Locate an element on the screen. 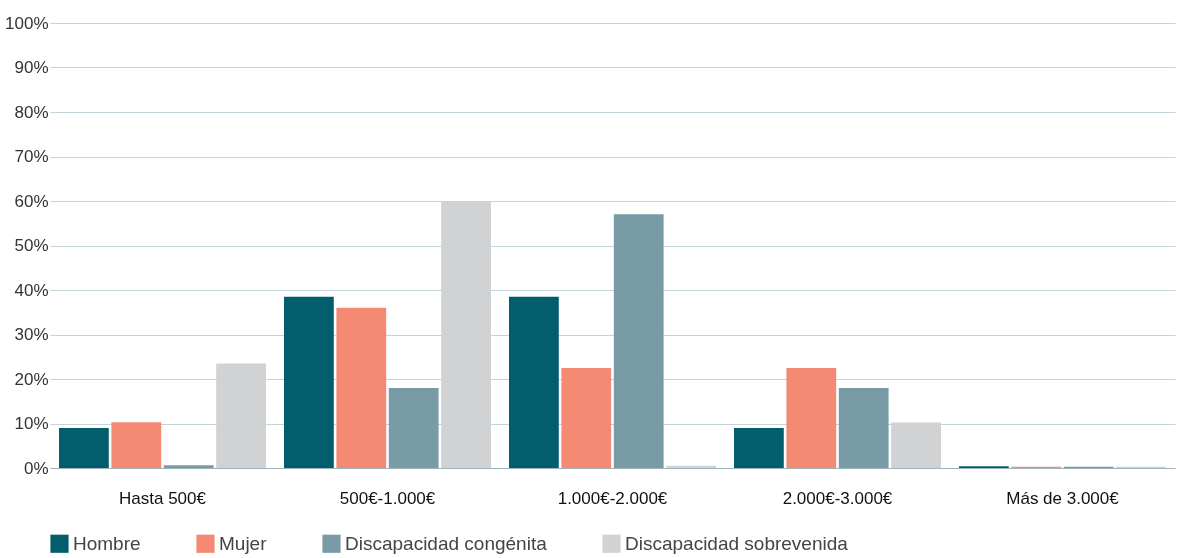  y-tick-label: 100% is located at coordinates (27, 23).